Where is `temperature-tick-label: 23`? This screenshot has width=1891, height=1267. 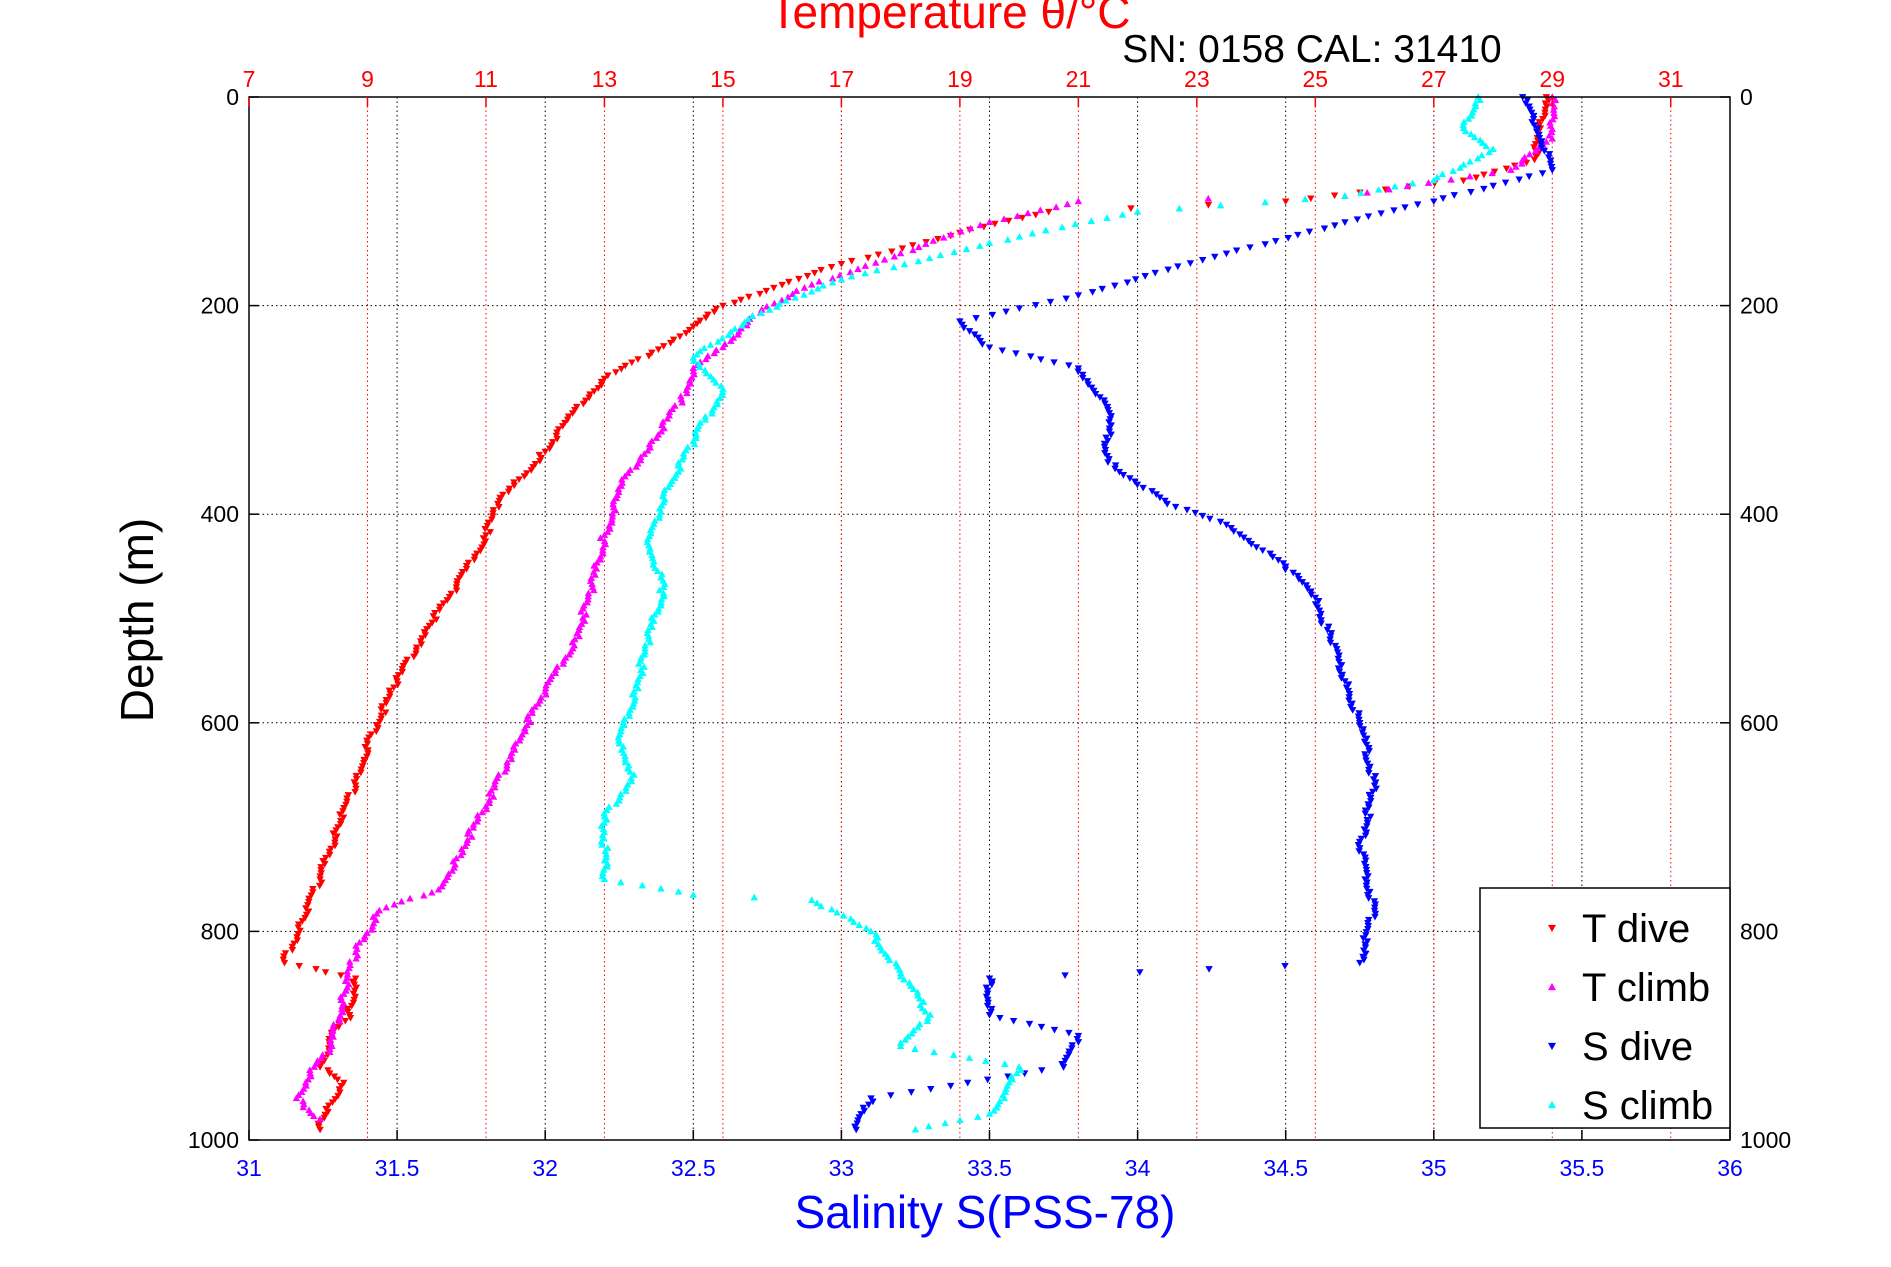
temperature-tick-label: 23 is located at coordinates (1197, 79).